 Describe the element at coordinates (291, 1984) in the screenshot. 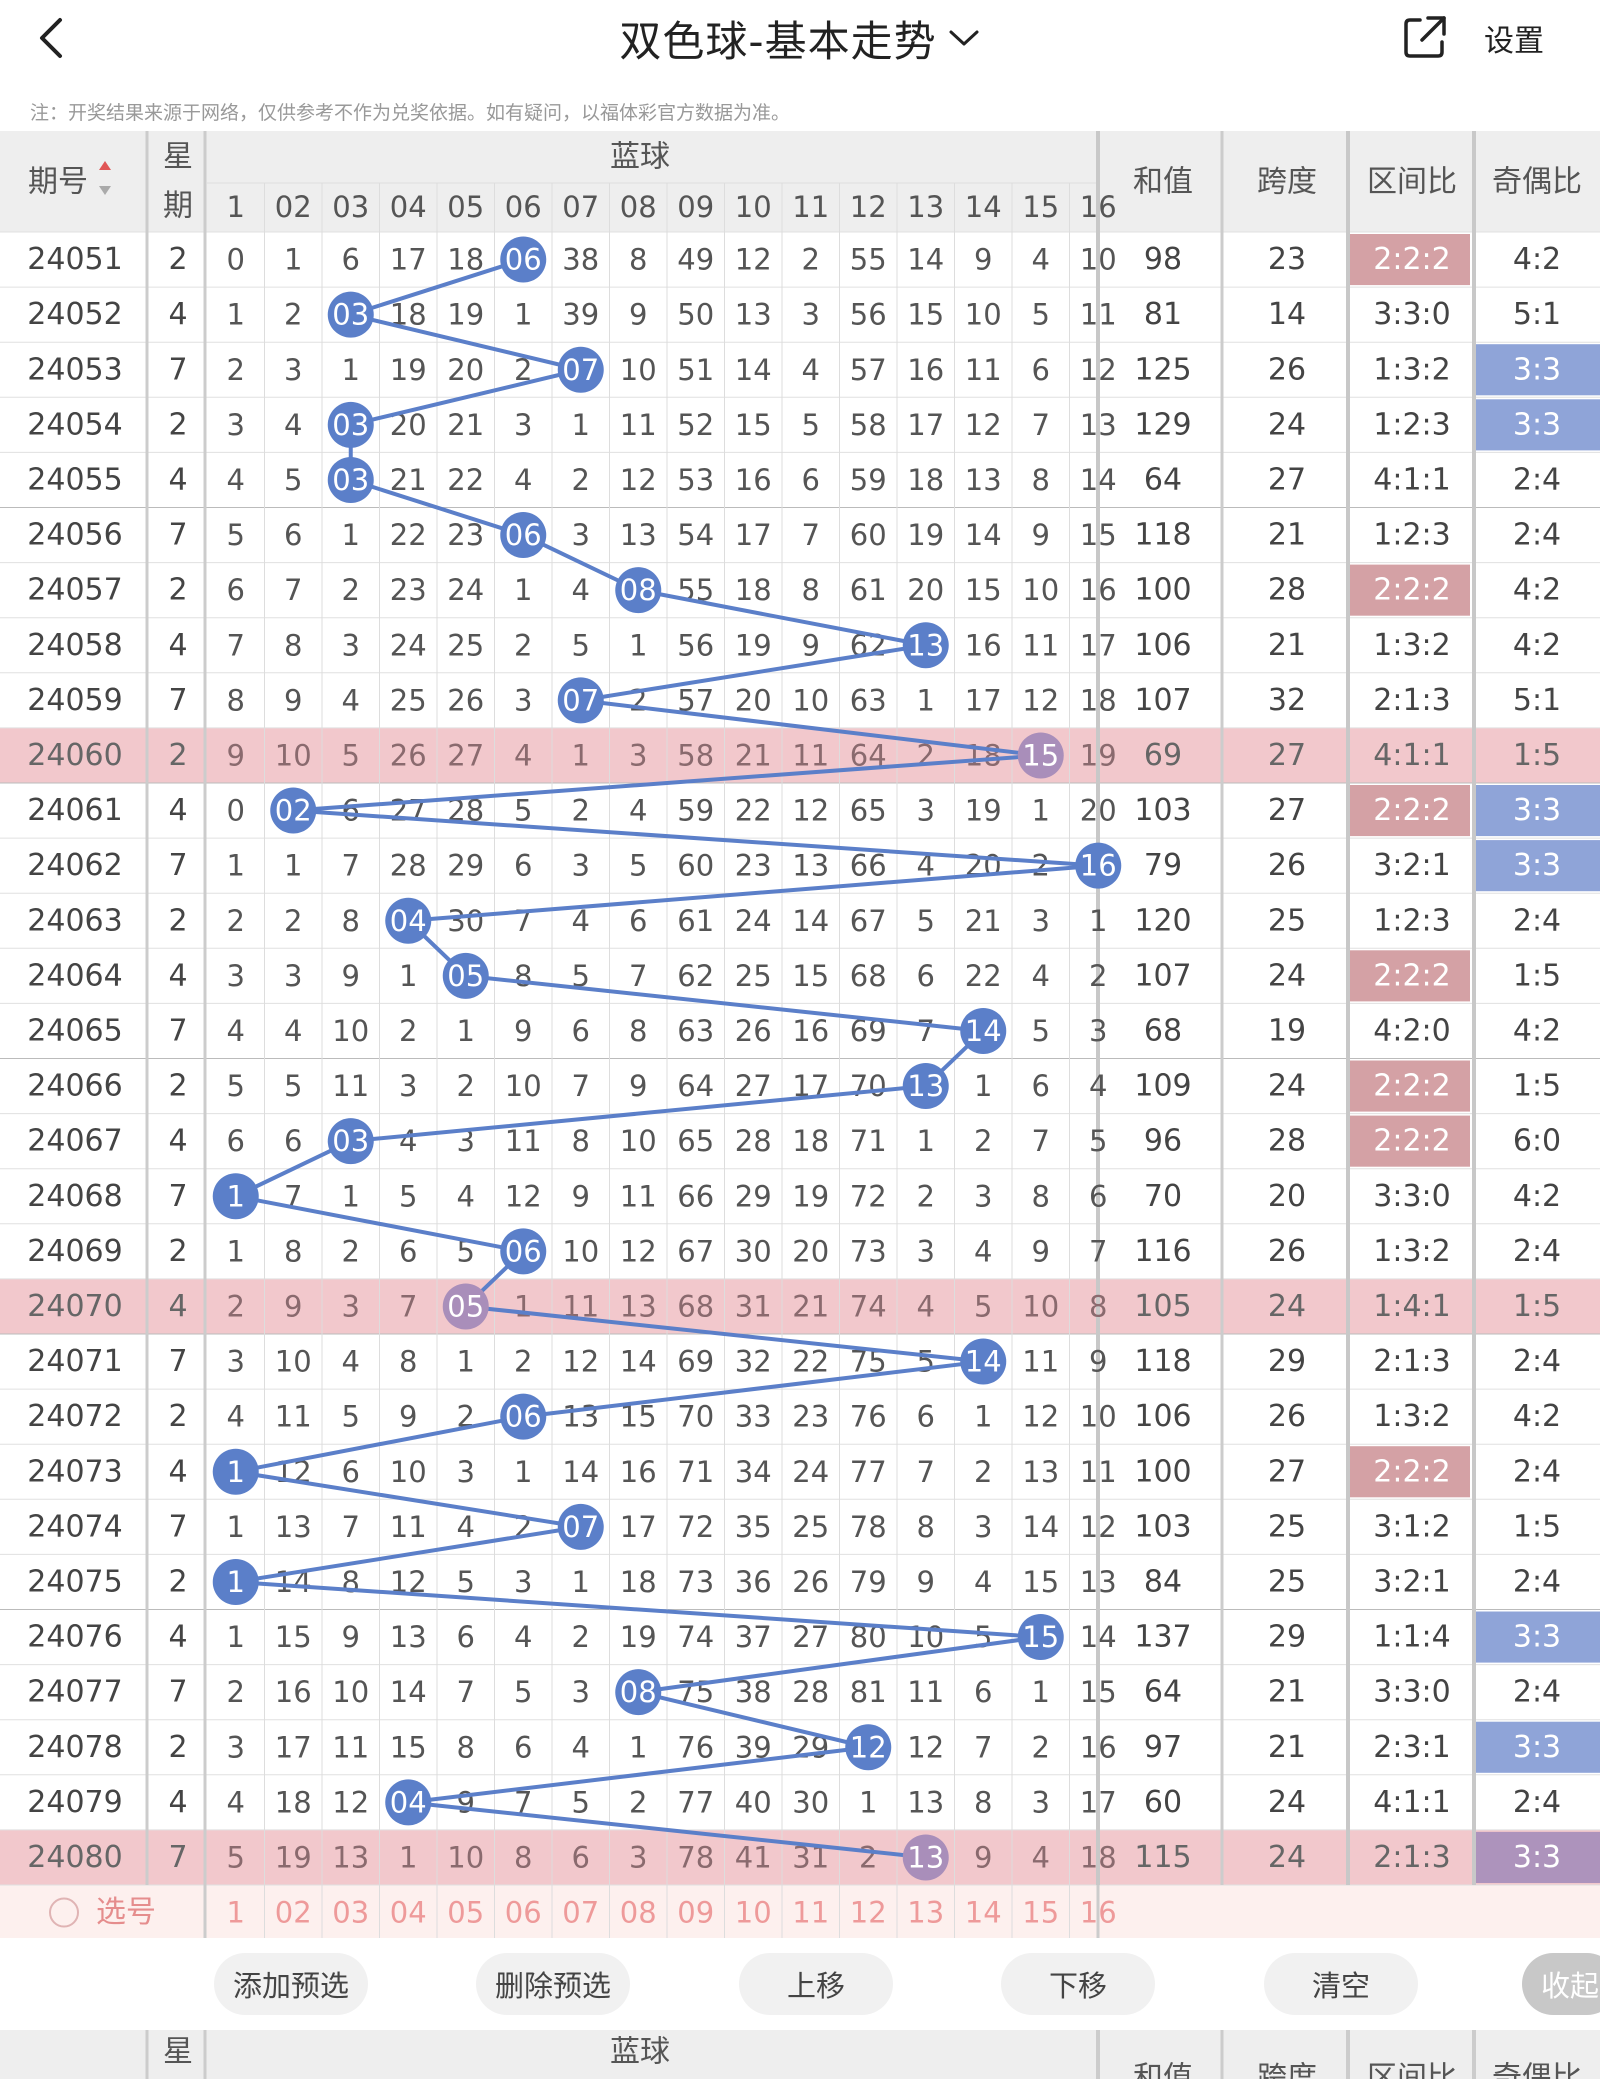

I see `add-preselect-button: 添加预选` at that location.